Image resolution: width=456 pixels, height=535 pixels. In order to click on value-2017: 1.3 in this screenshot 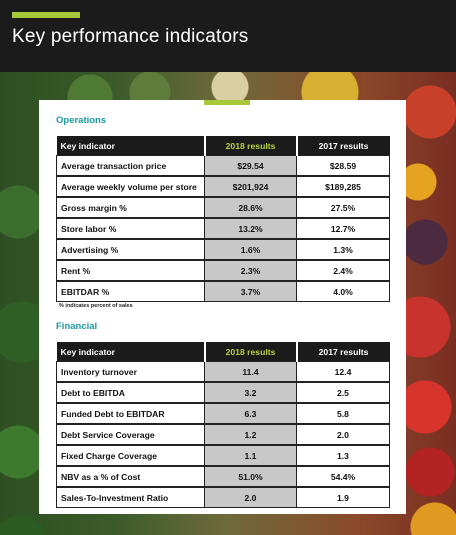, I will do `click(343, 455)`.